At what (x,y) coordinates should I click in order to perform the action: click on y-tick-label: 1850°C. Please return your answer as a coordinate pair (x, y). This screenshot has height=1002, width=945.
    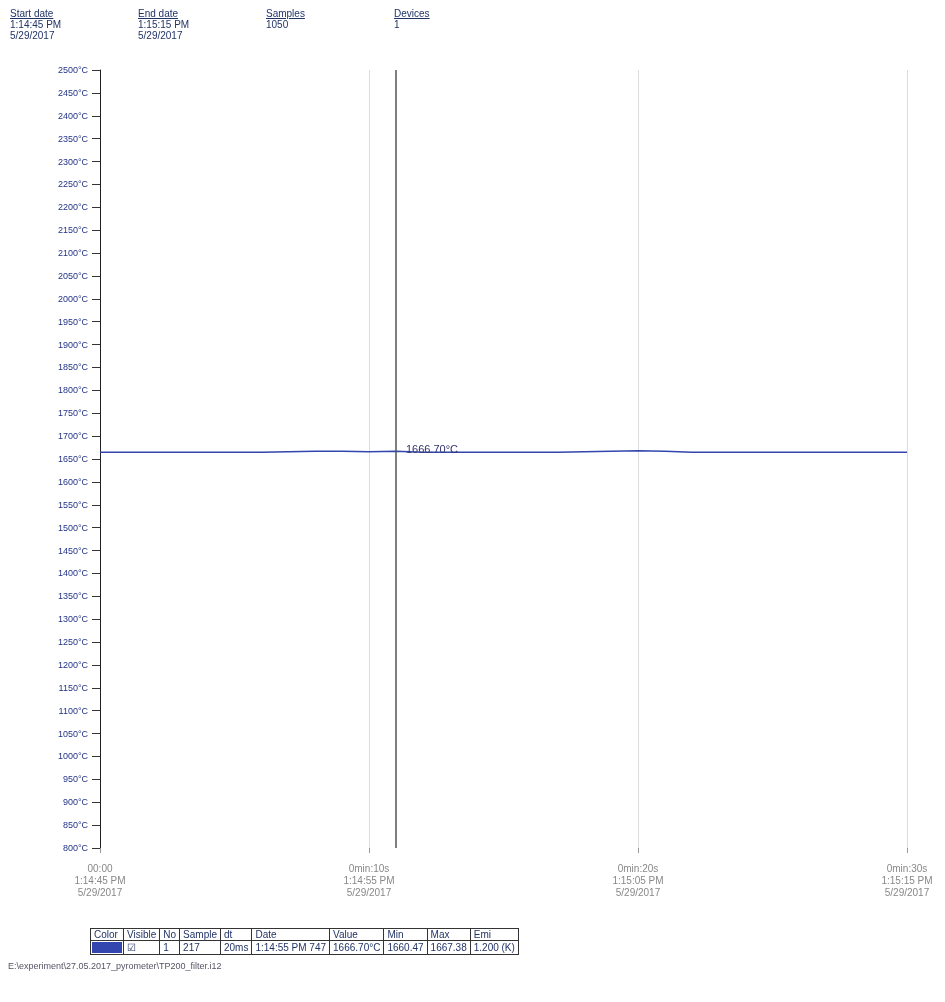
    Looking at the image, I should click on (73, 367).